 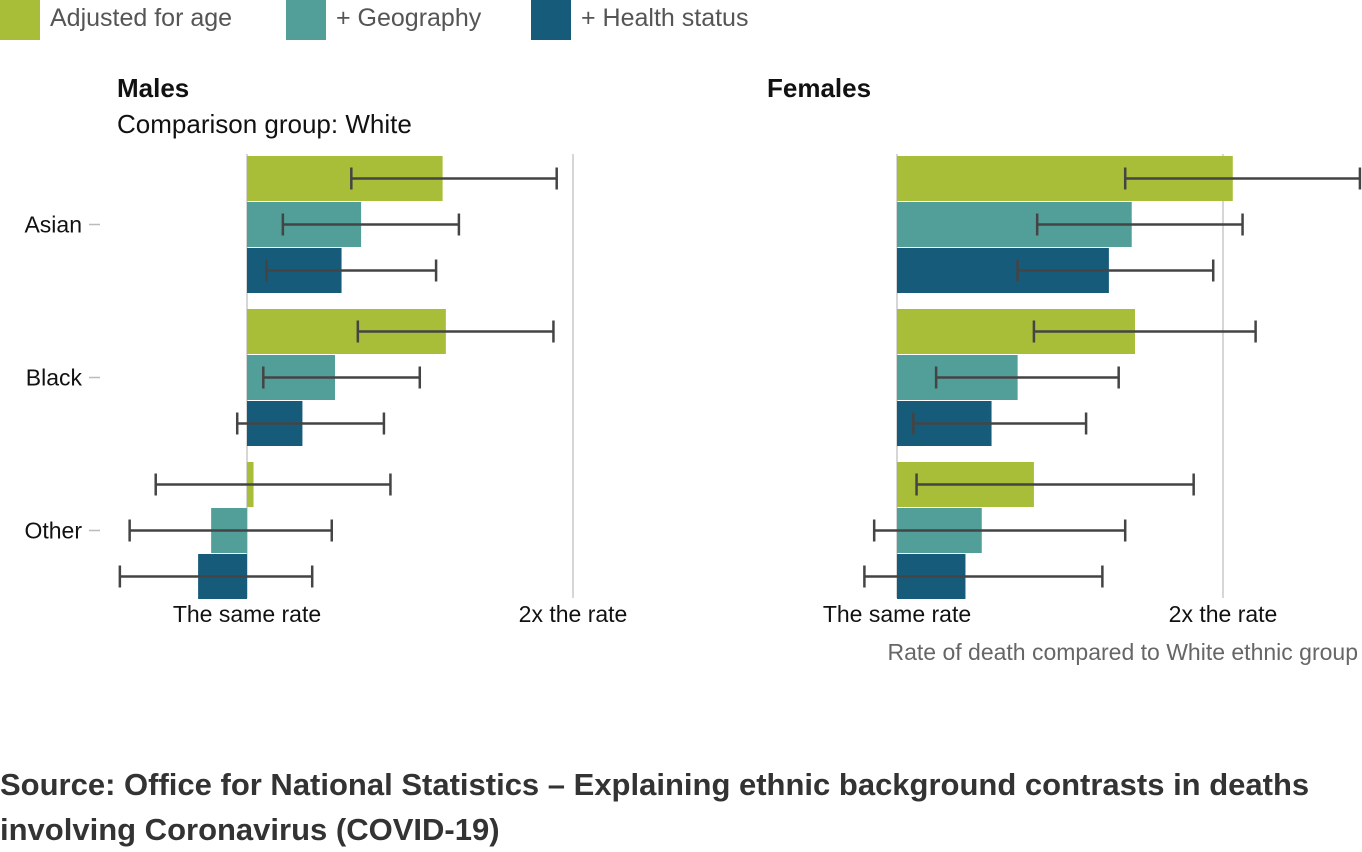 What do you see at coordinates (264, 124) in the screenshot?
I see `panel-subtitle: Comparison group: White` at bounding box center [264, 124].